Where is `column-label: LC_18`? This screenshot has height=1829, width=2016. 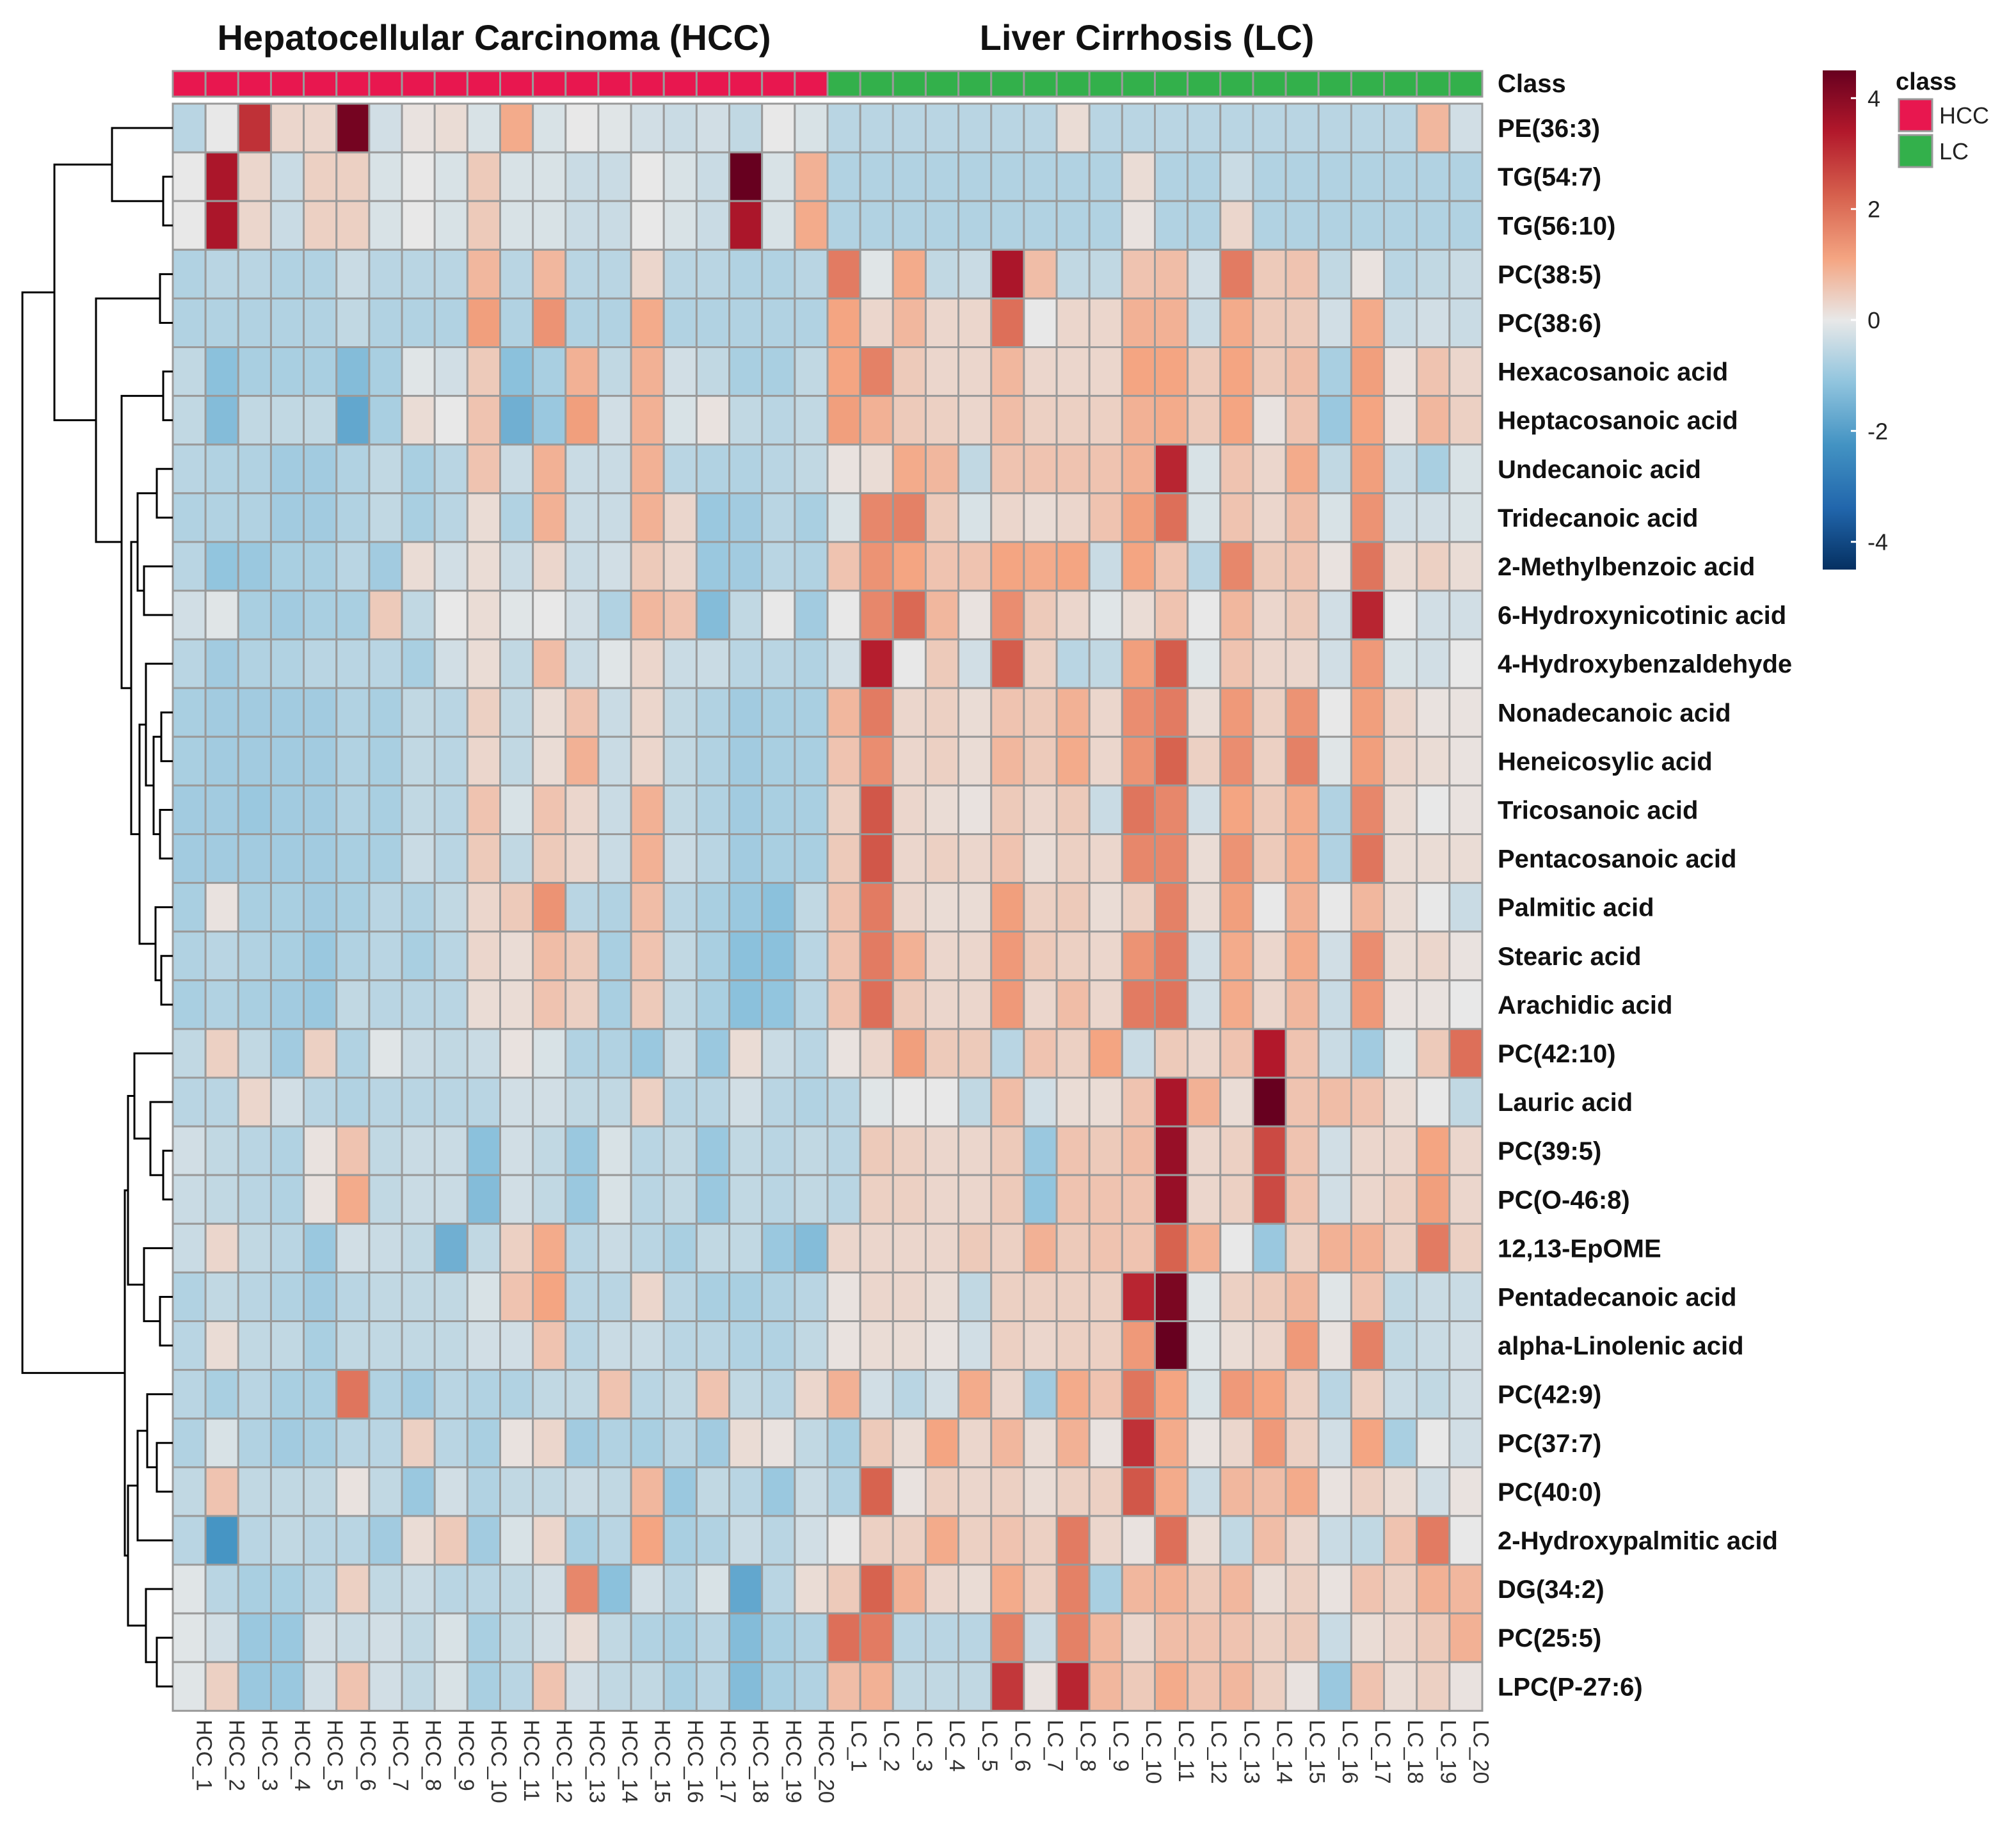
column-label: LC_18 is located at coordinates (1415, 1752).